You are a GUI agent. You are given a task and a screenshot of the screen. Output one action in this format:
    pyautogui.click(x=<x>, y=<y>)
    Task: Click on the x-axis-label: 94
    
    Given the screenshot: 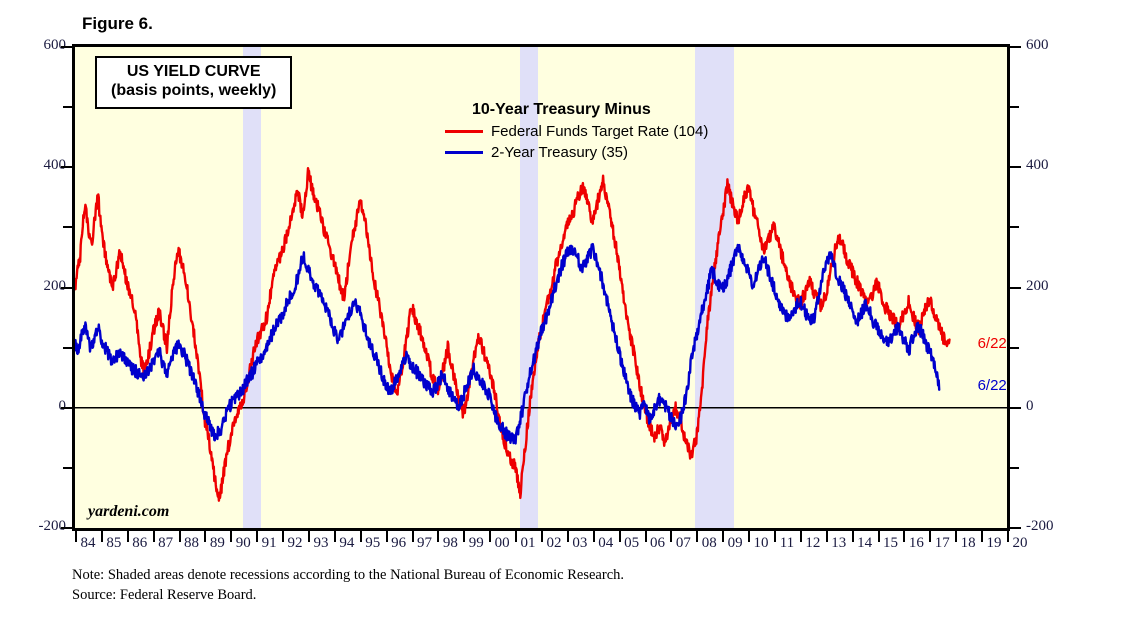 What is the action you would take?
    pyautogui.click(x=347, y=543)
    